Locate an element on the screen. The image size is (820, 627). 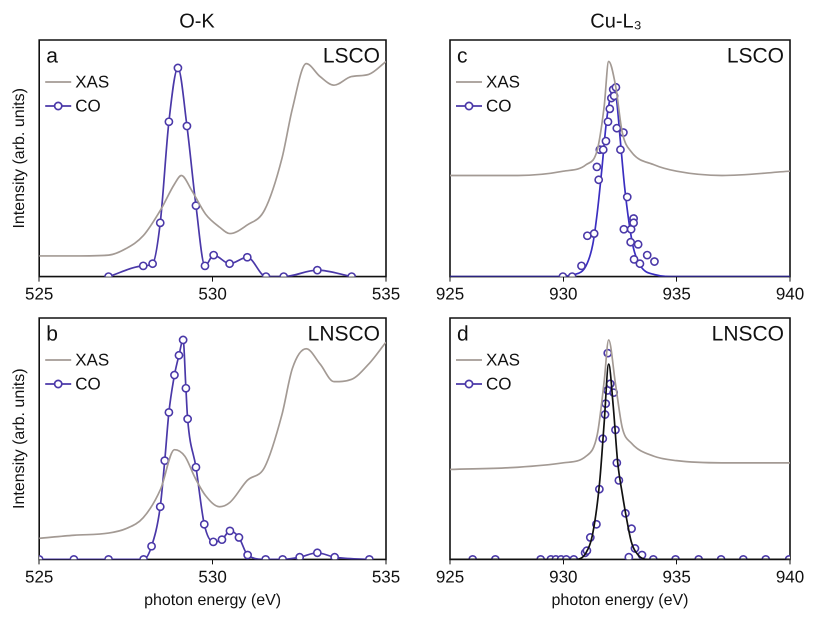
annotation: c is located at coordinates (462, 56).